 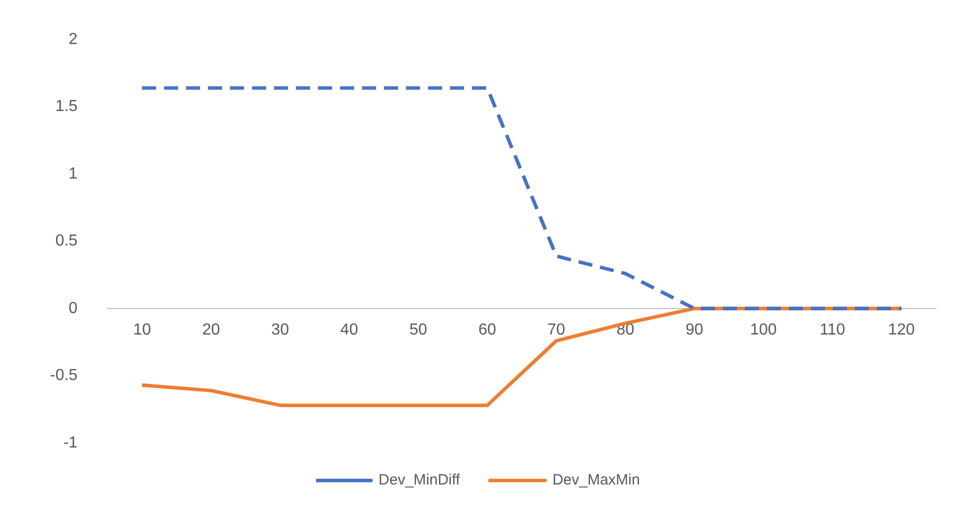 What do you see at coordinates (70, 443) in the screenshot?
I see `y-tick-label: -1` at bounding box center [70, 443].